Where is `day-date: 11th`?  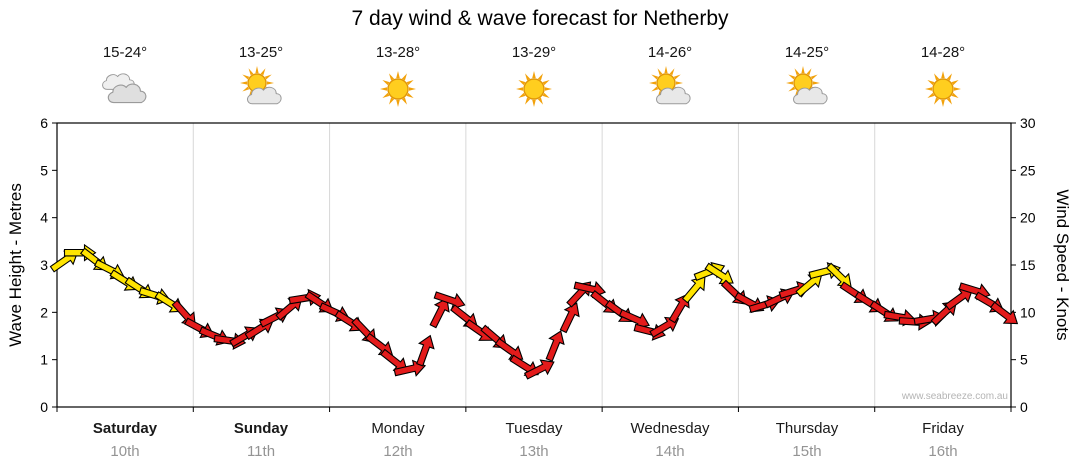 day-date: 11th is located at coordinates (261, 451).